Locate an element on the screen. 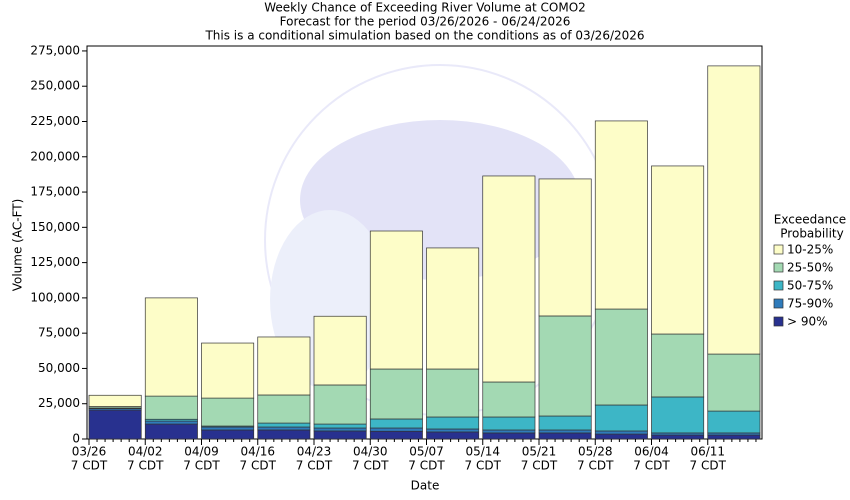 This screenshot has height=500, width=850. x-axis-label: Date is located at coordinates (425, 486).